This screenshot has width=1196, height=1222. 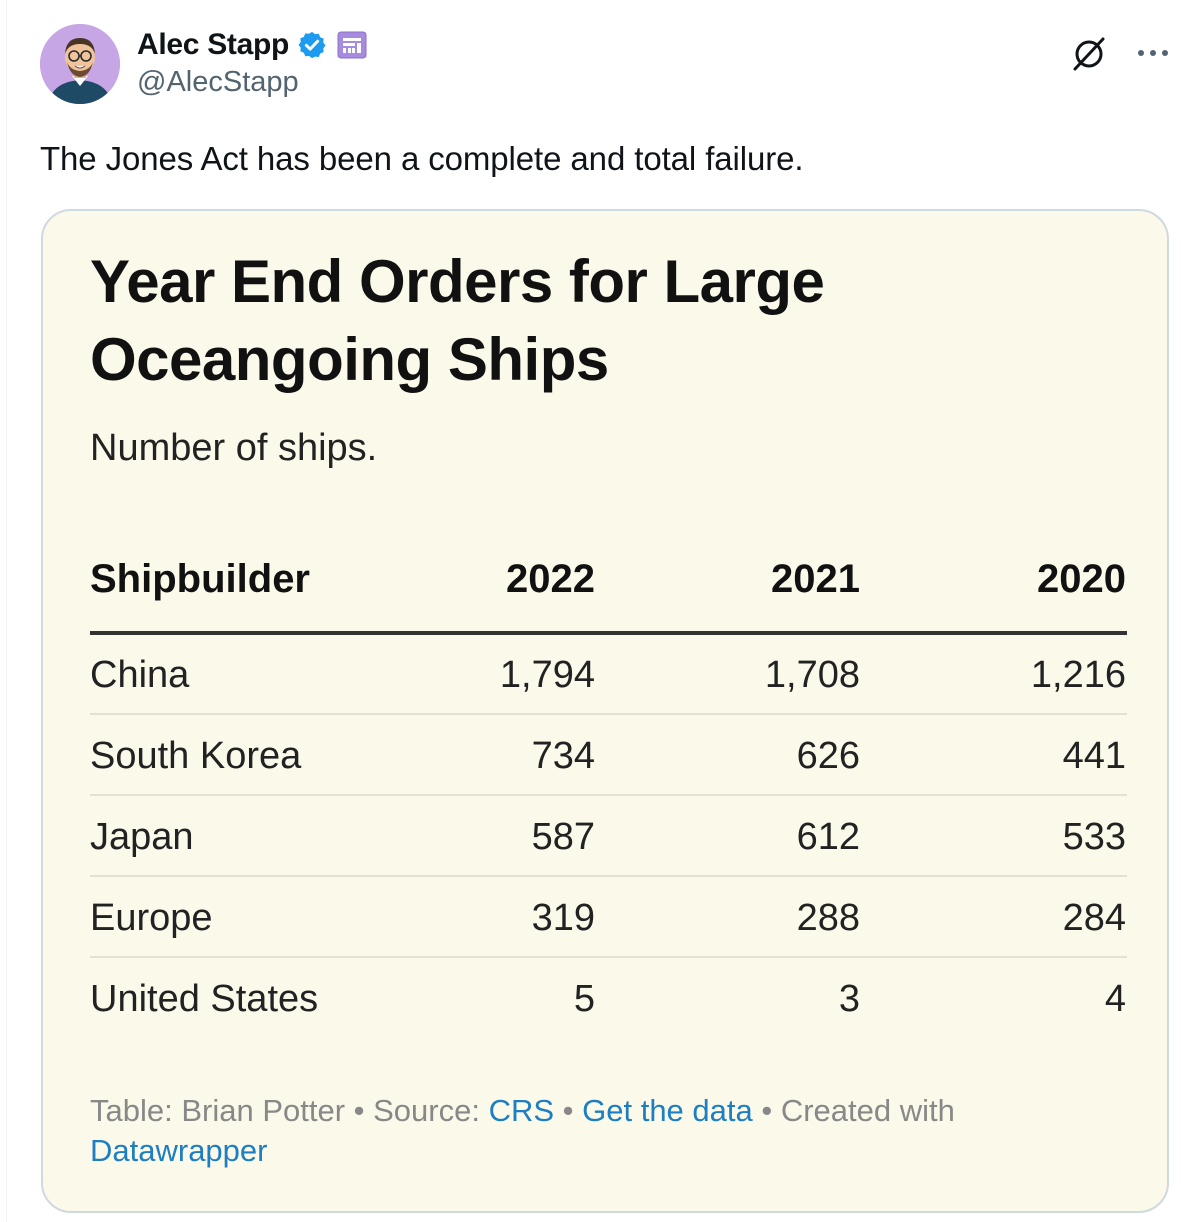 I want to click on source-label: Source:, so click(x=431, y=1110).